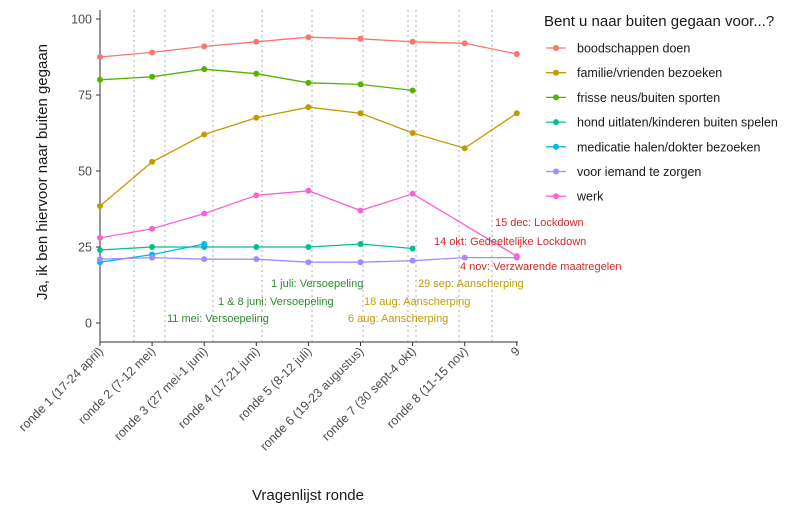 The height and width of the screenshot is (511, 809). I want to click on legend-item-label: familie/vrienden bezoeken, so click(649, 73).